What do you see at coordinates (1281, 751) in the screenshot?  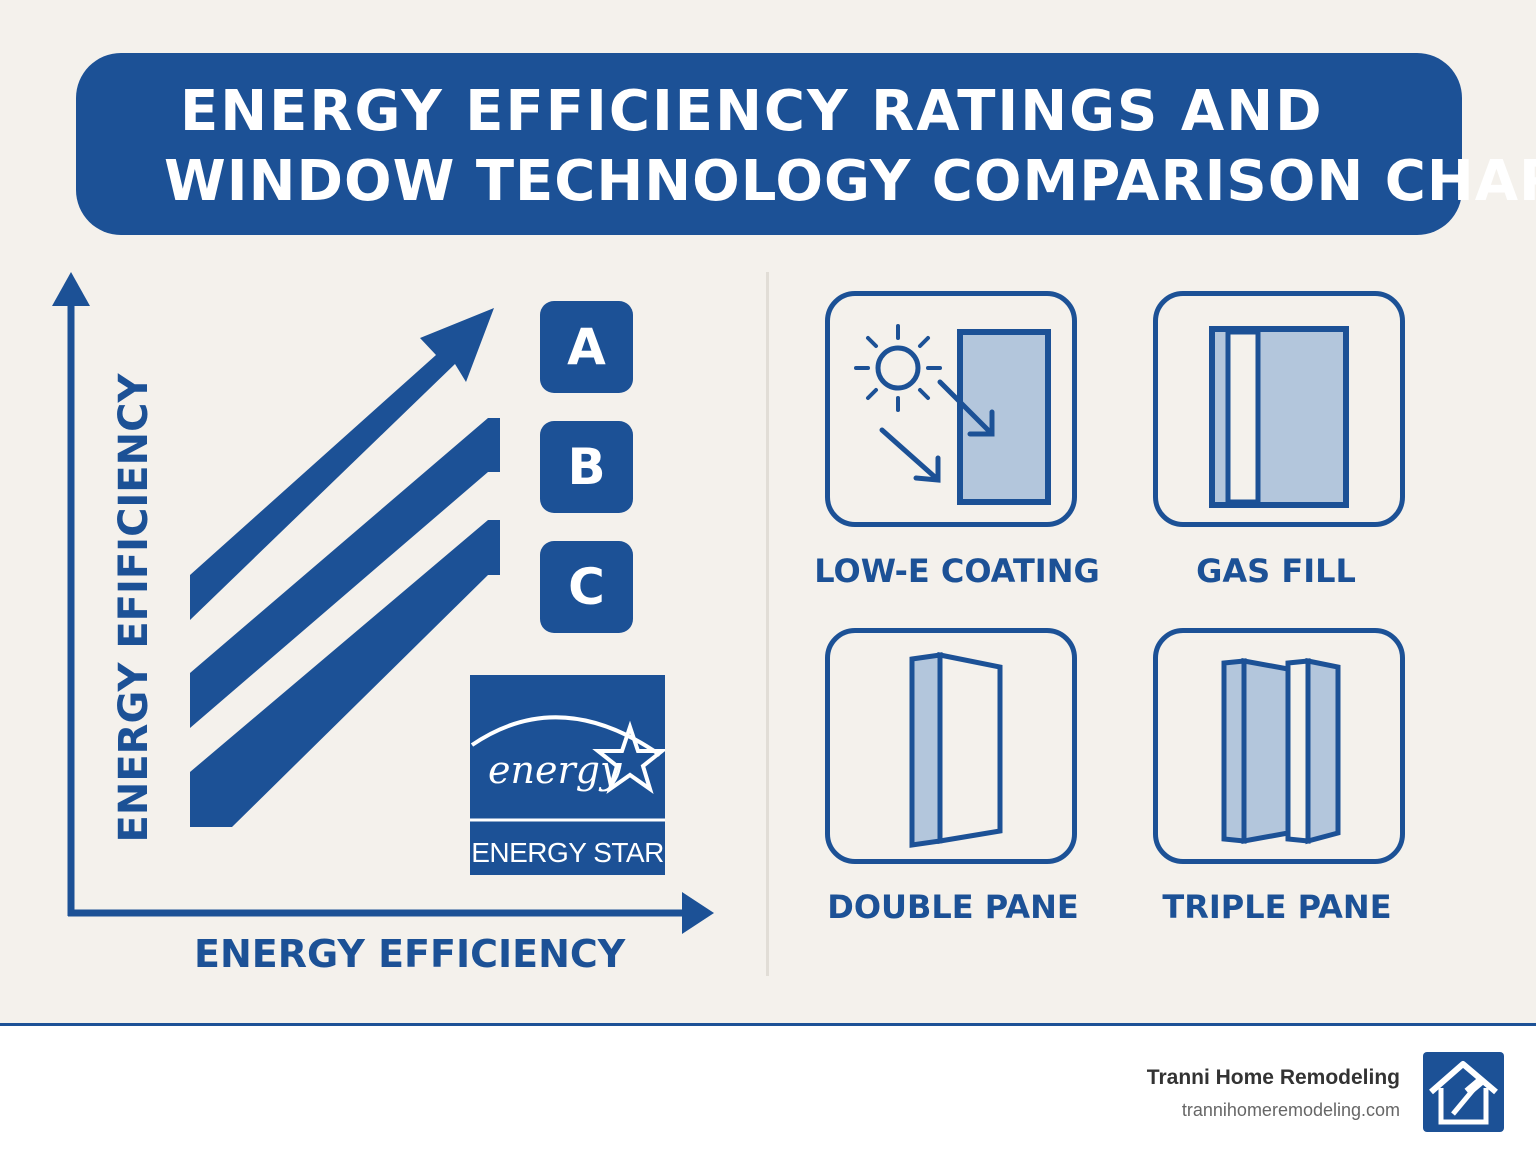 I see `triple-pane-icon` at bounding box center [1281, 751].